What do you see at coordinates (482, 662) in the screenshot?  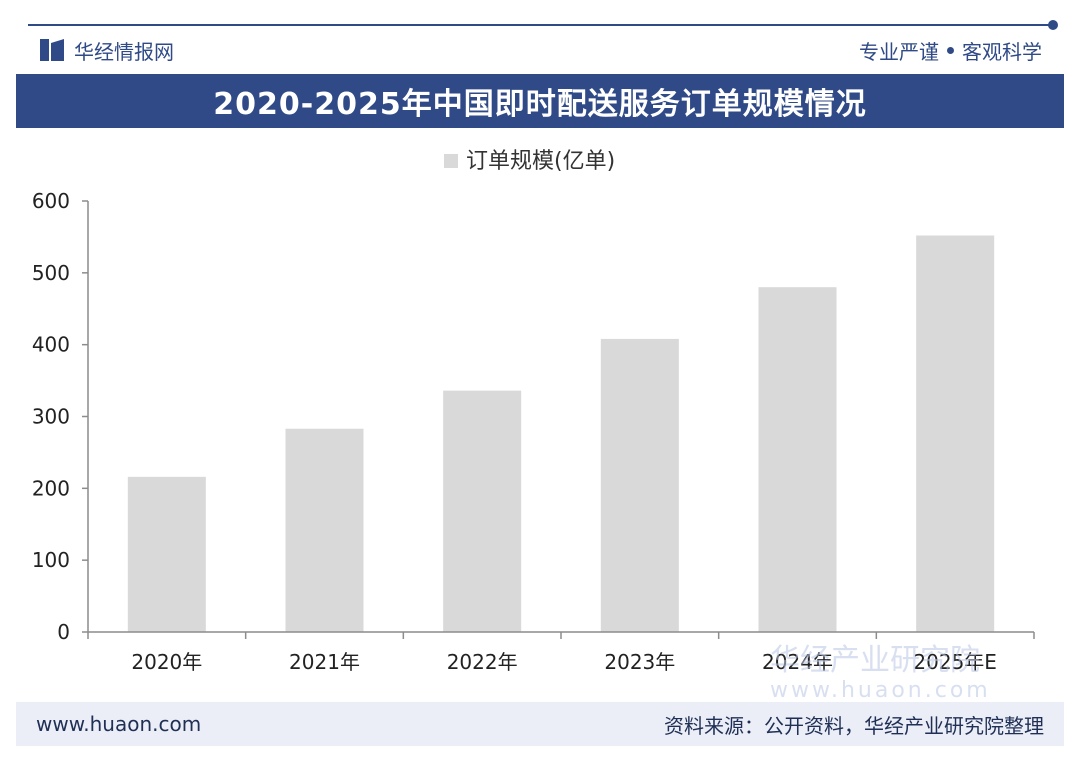 I see `x-tick-label: 2022年` at bounding box center [482, 662].